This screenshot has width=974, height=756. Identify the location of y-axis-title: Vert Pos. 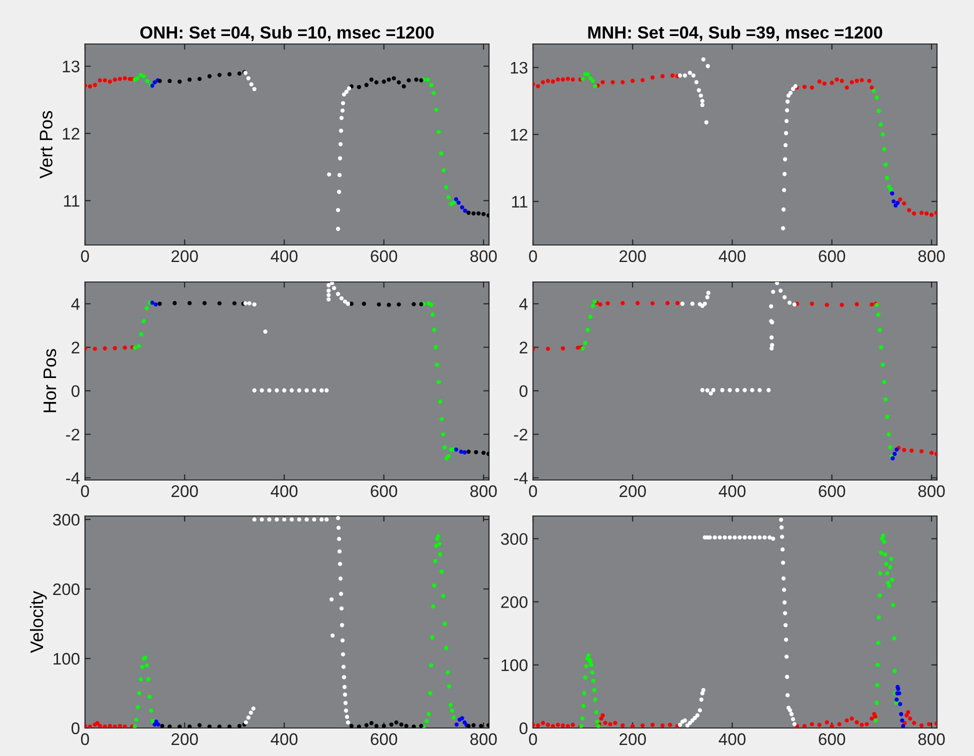
(46, 145).